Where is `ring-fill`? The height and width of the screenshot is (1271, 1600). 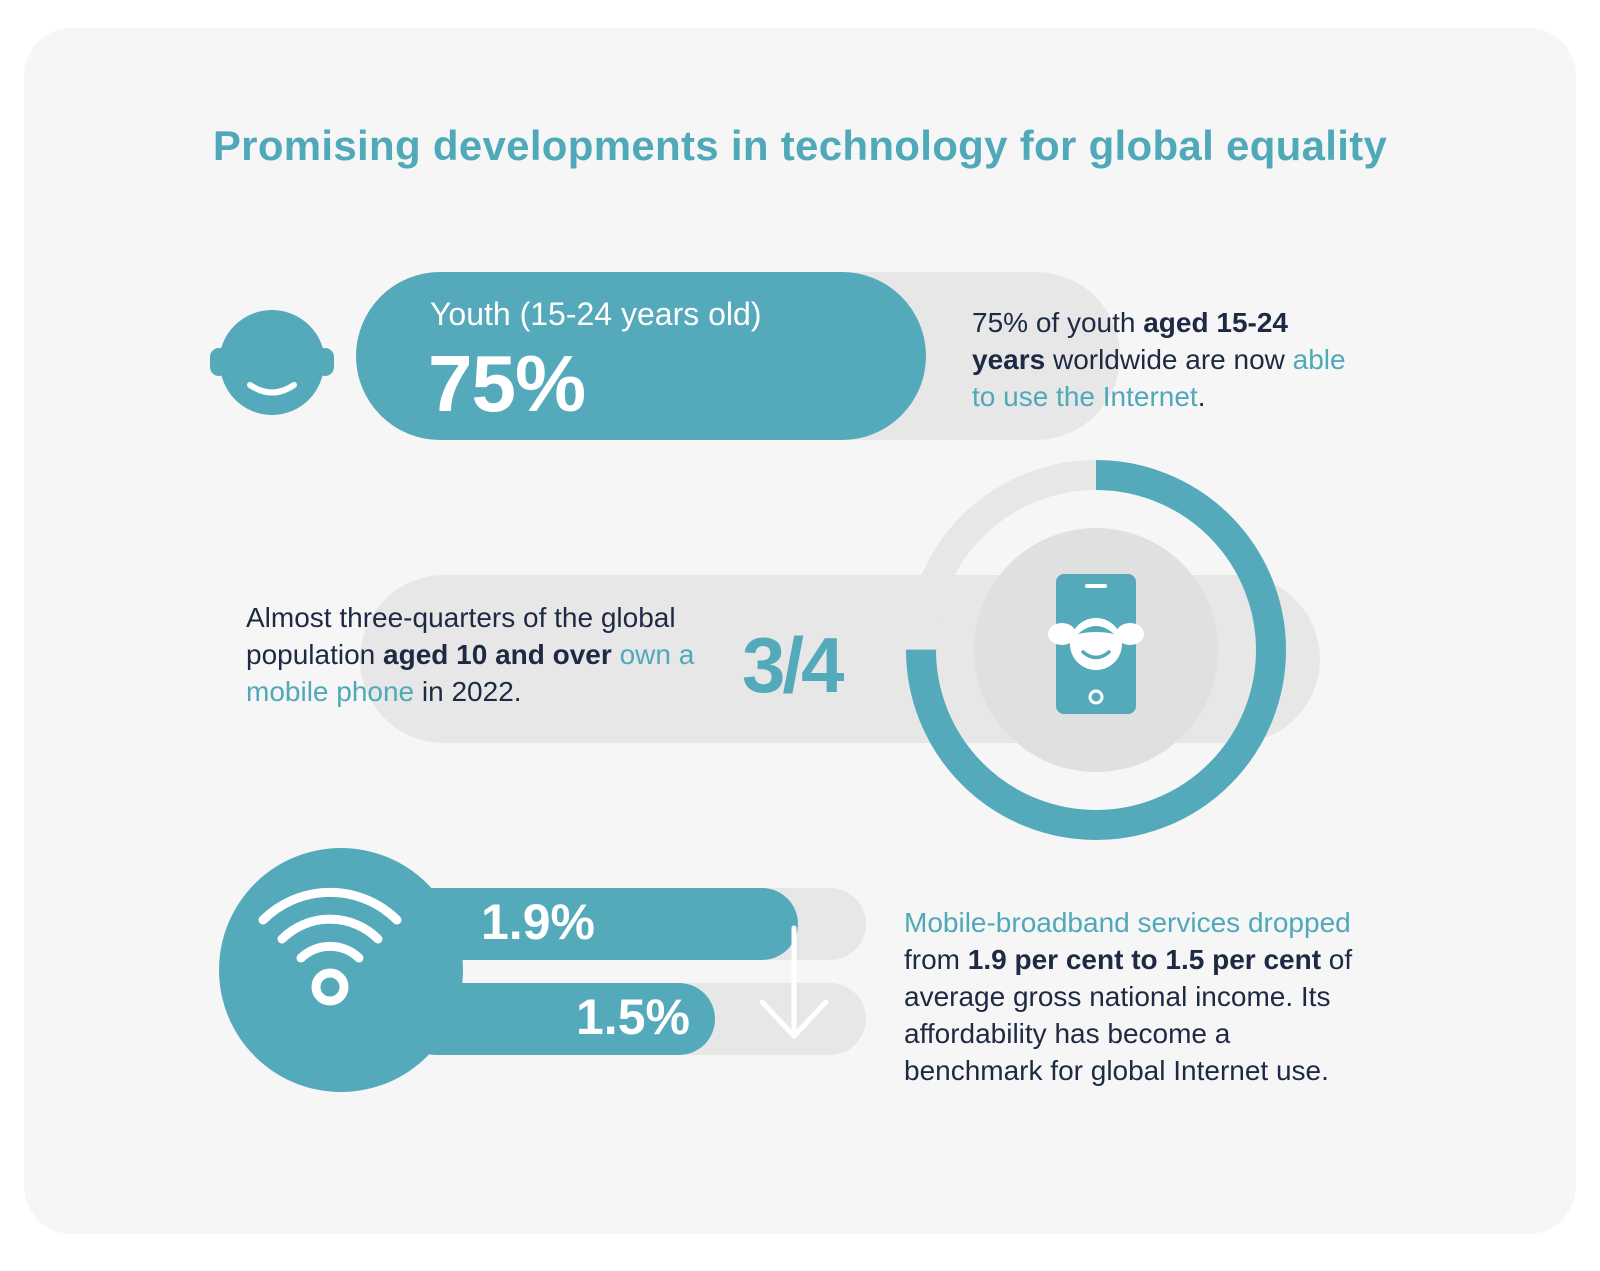
ring-fill is located at coordinates (1096, 650).